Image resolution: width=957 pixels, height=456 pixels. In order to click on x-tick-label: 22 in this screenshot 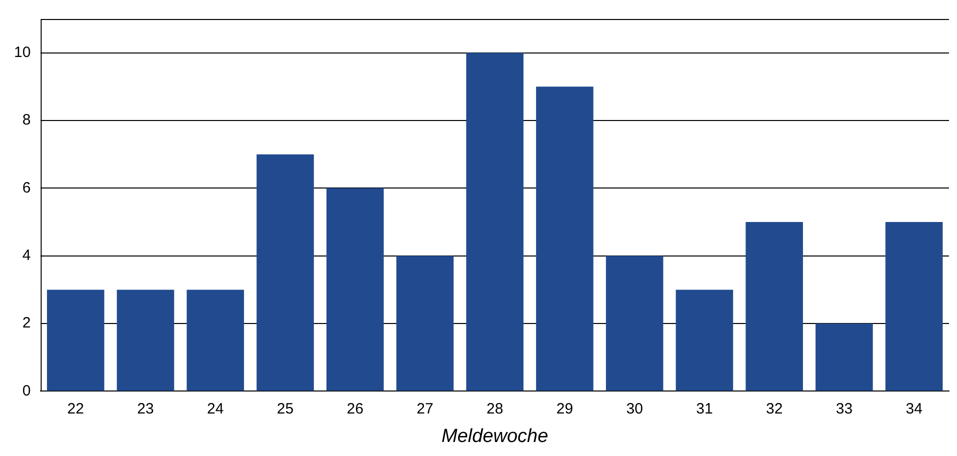, I will do `click(75, 409)`.